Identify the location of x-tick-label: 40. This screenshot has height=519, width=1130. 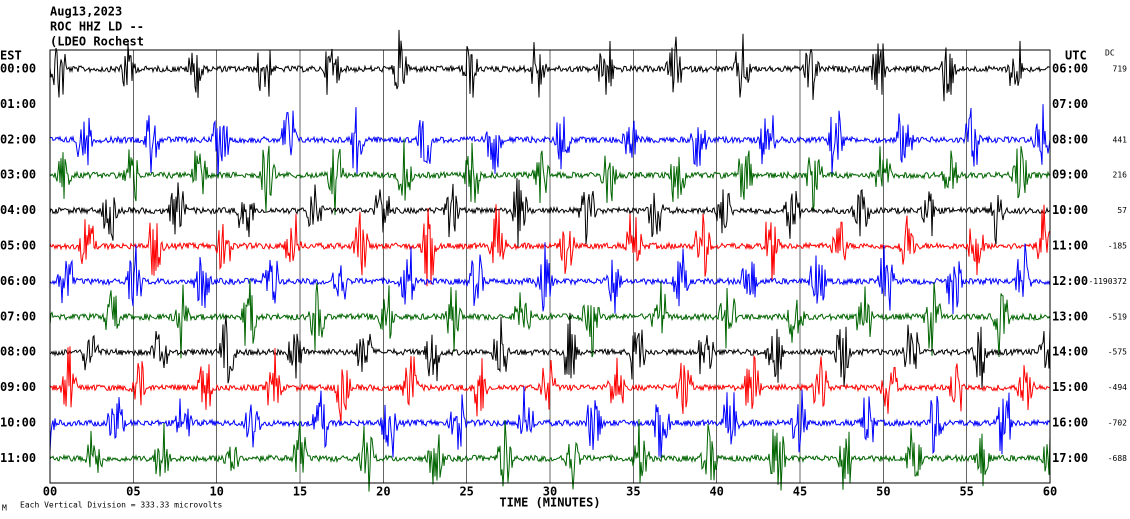
(716, 492).